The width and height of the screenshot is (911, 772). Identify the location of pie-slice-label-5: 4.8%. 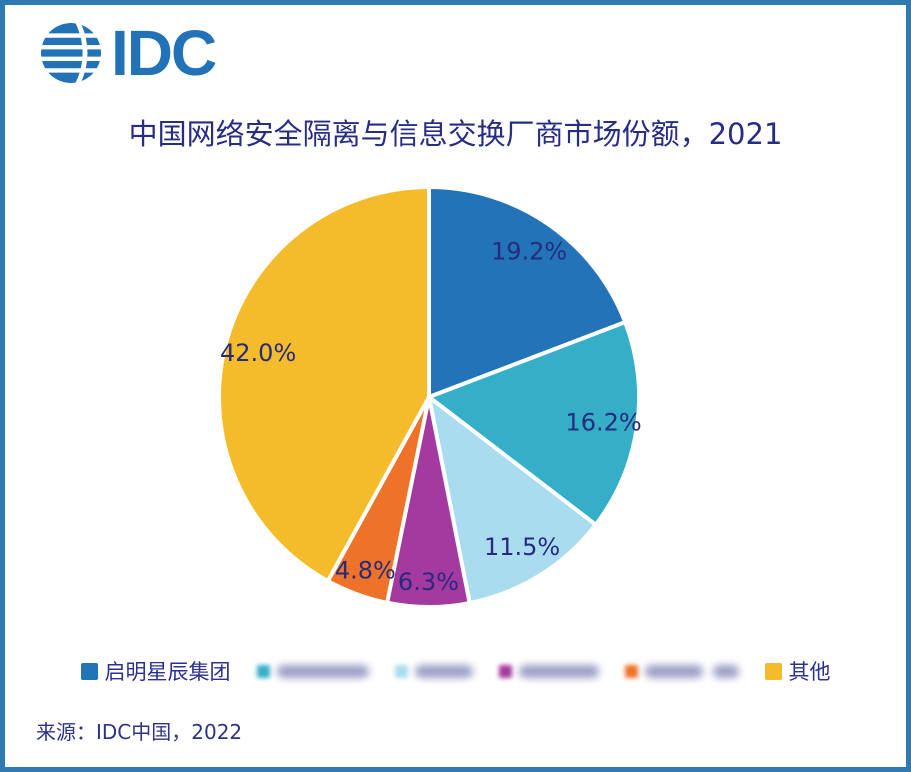
(365, 570).